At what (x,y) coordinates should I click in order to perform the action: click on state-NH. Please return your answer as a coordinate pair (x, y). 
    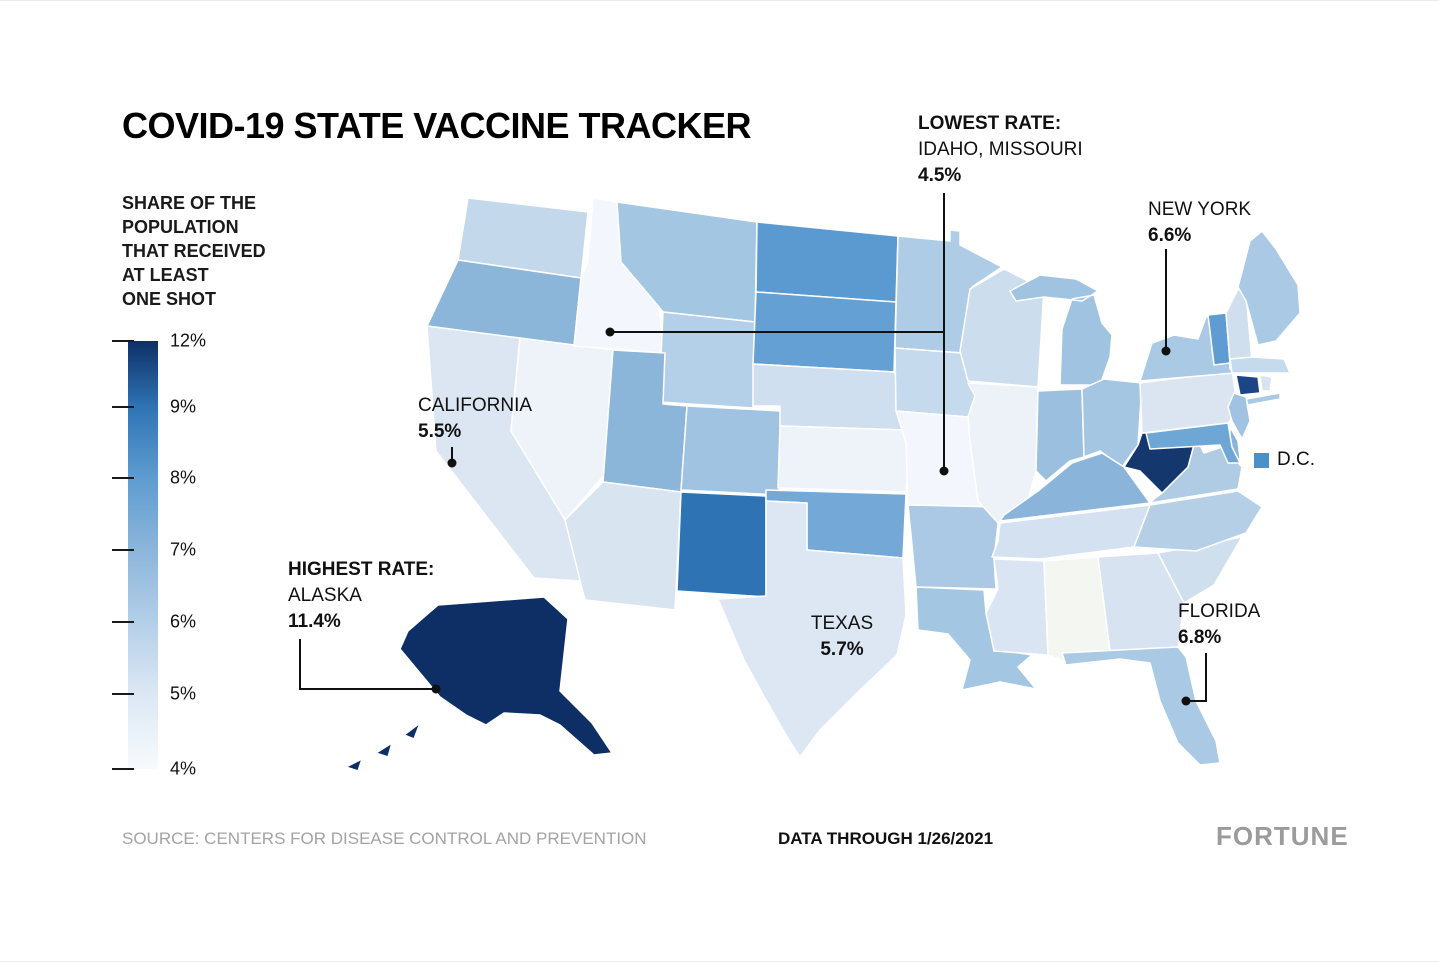
    Looking at the image, I should click on (1239, 326).